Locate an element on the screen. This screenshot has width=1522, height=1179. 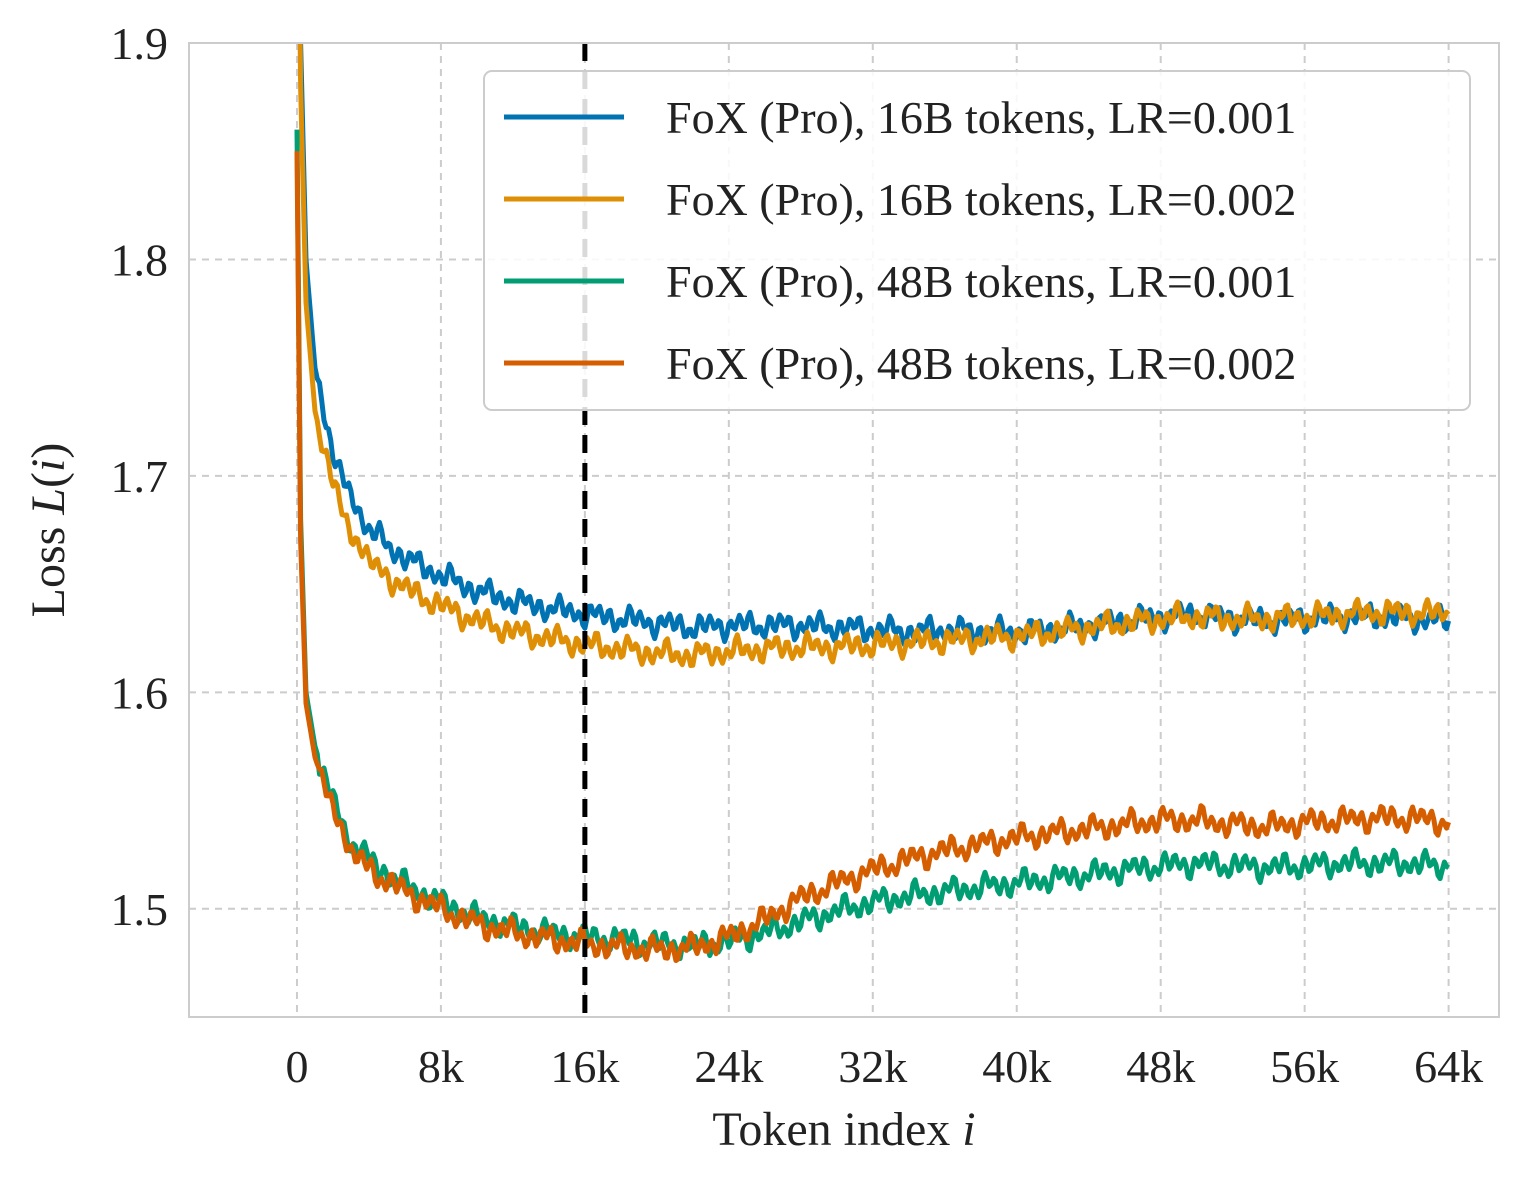
x-tick-label: 64k is located at coordinates (1448, 1066).